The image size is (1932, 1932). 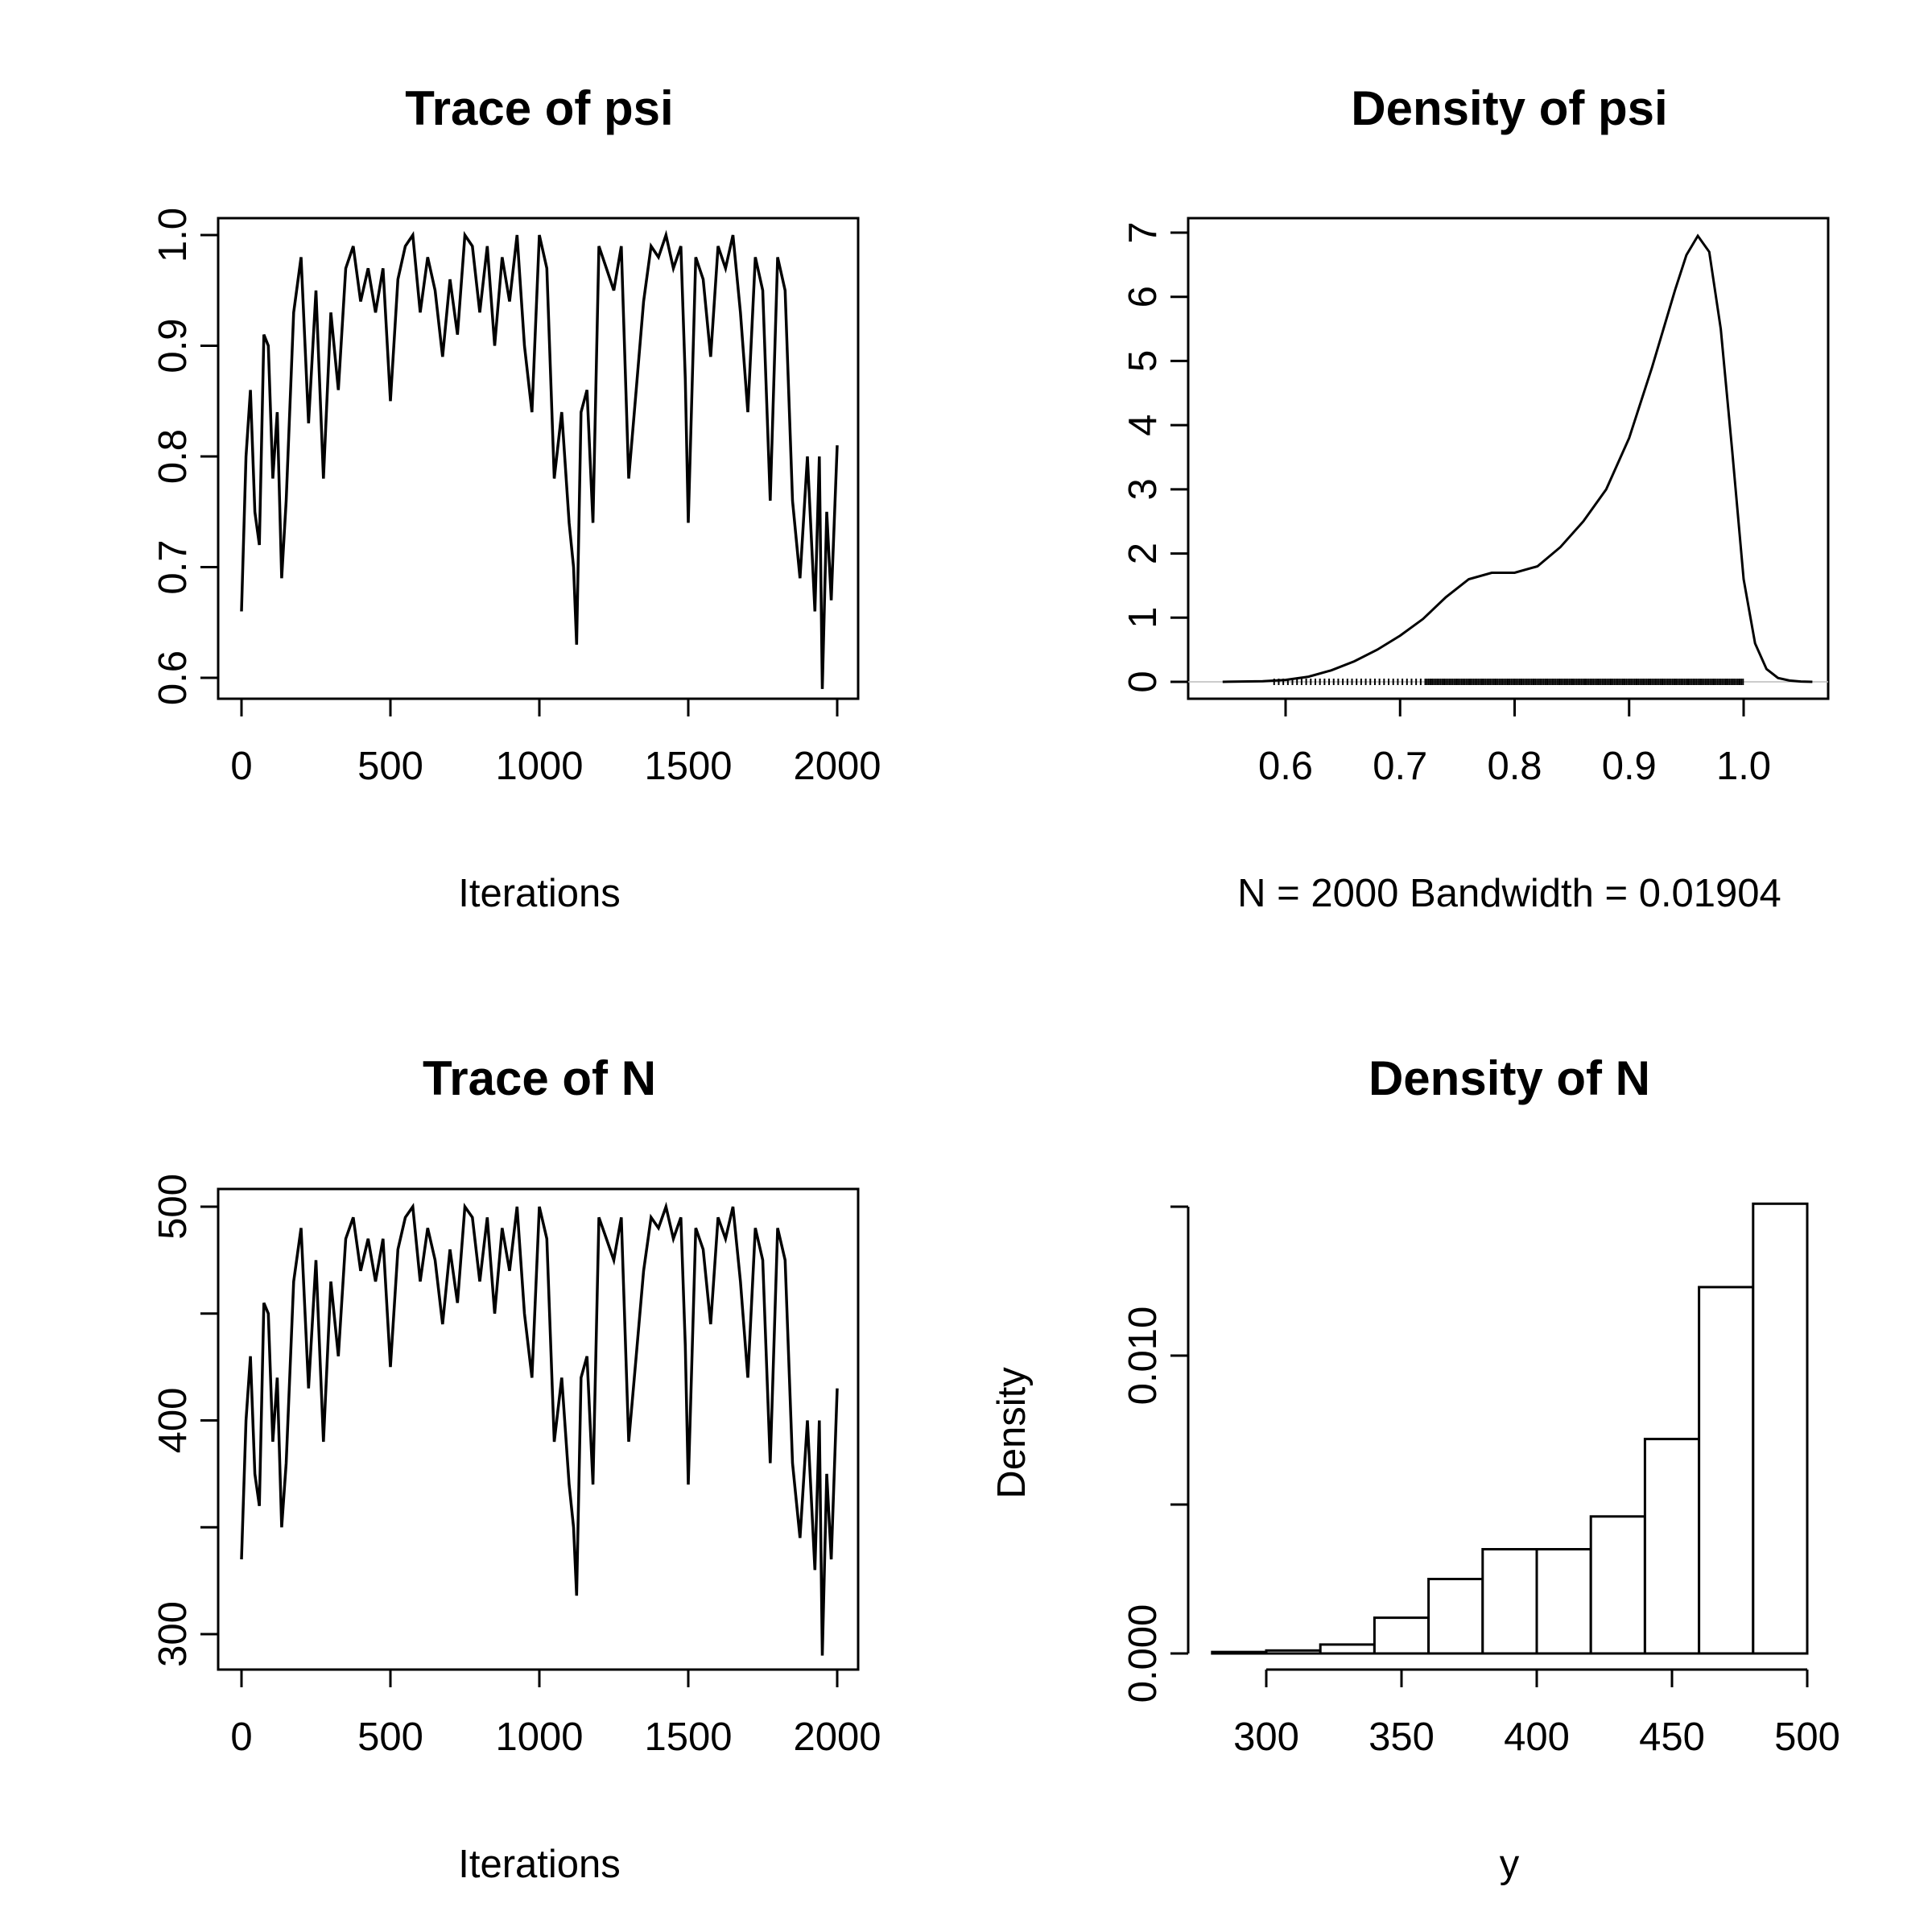 I want to click on rug-marks, so click(x=1508, y=682).